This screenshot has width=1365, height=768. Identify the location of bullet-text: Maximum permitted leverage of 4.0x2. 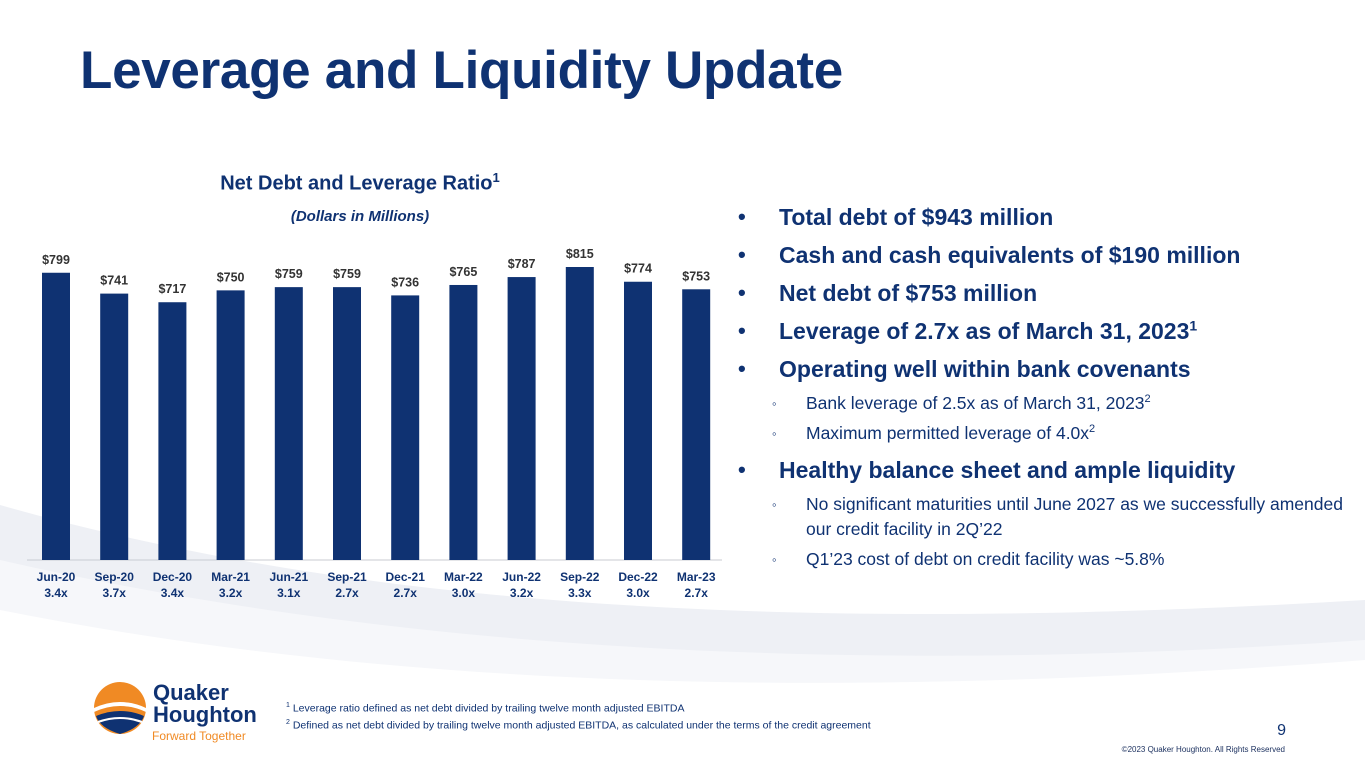
(951, 433).